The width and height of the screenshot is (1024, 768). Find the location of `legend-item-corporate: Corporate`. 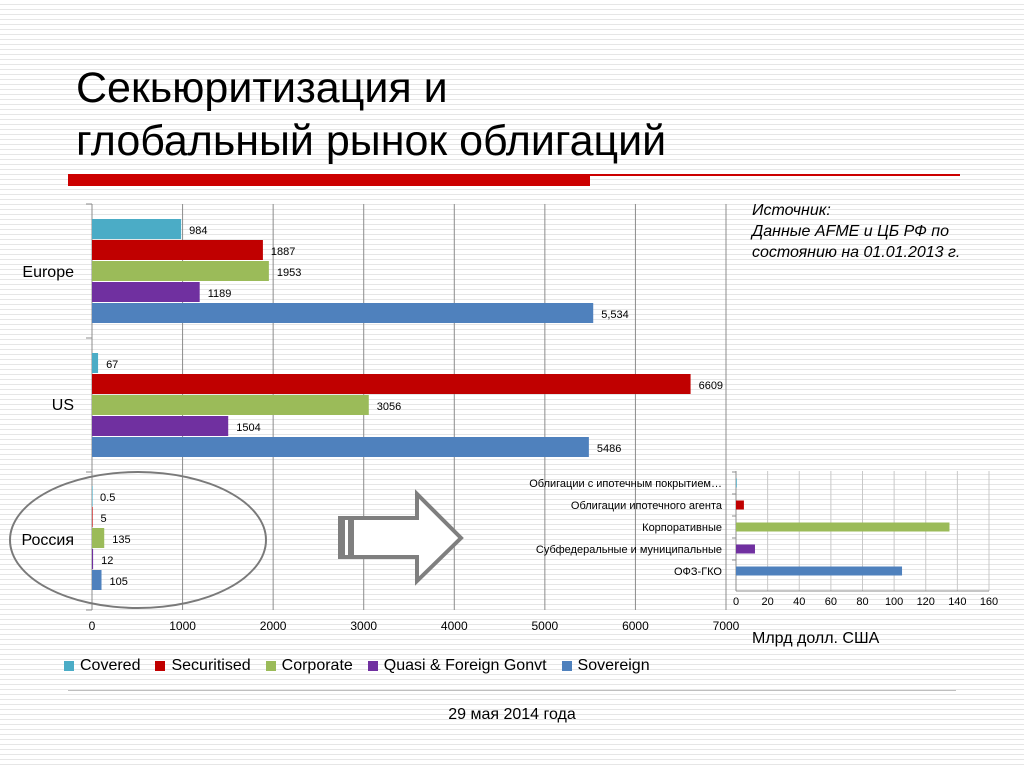

legend-item-corporate: Corporate is located at coordinates (309, 666).